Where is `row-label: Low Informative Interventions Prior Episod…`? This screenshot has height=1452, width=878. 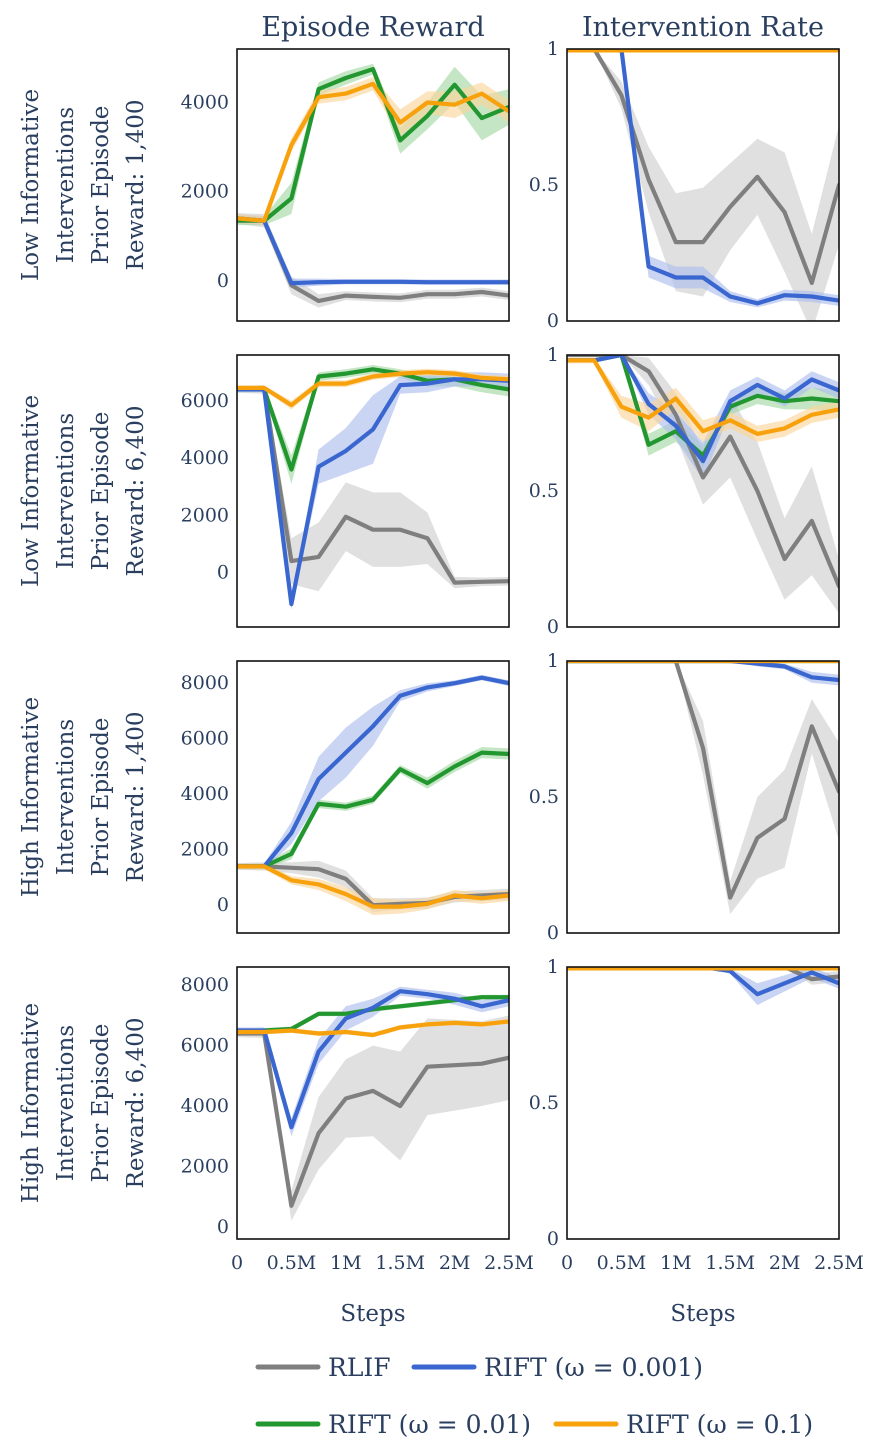
row-label: Low Informative Interventions Prior Episod… is located at coordinates (83, 185).